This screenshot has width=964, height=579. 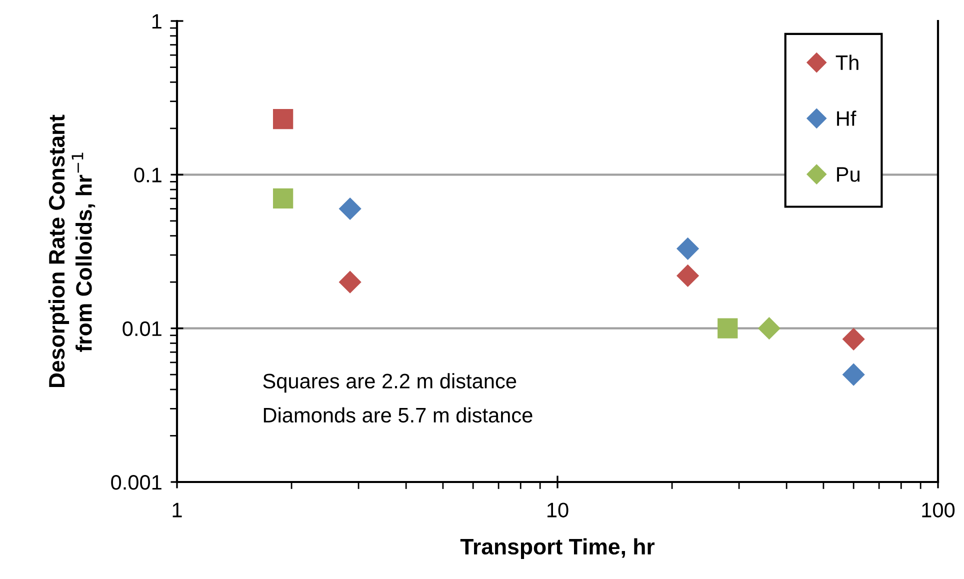 What do you see at coordinates (848, 174) in the screenshot?
I see `legend-label: Pu` at bounding box center [848, 174].